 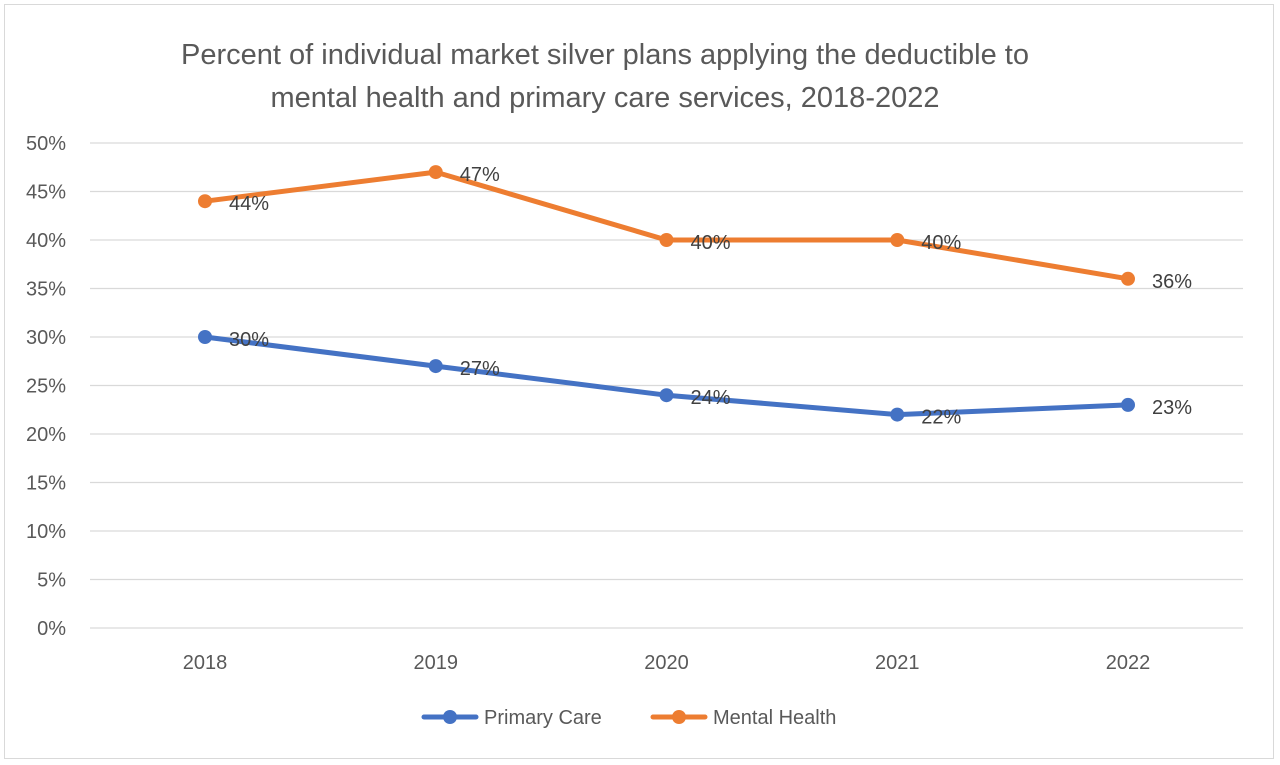 What do you see at coordinates (897, 663) in the screenshot?
I see `x-tick-label: 2021` at bounding box center [897, 663].